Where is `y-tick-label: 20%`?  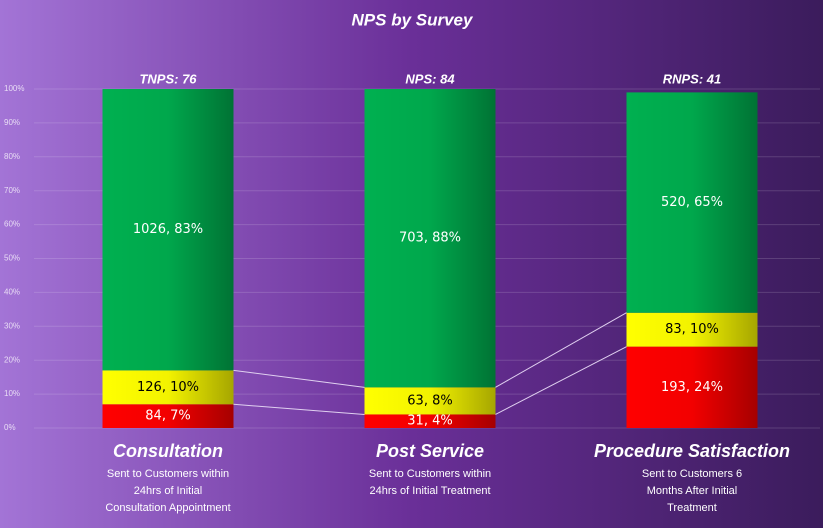
y-tick-label: 20% is located at coordinates (12, 359).